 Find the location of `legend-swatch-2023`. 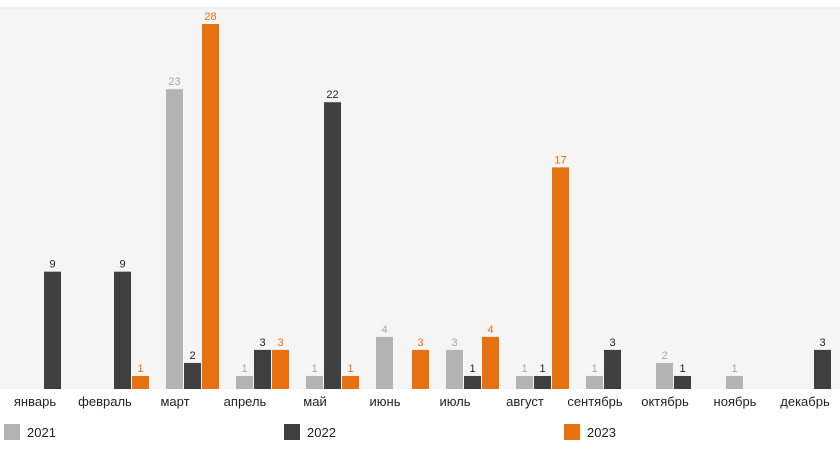

legend-swatch-2023 is located at coordinates (572, 432).